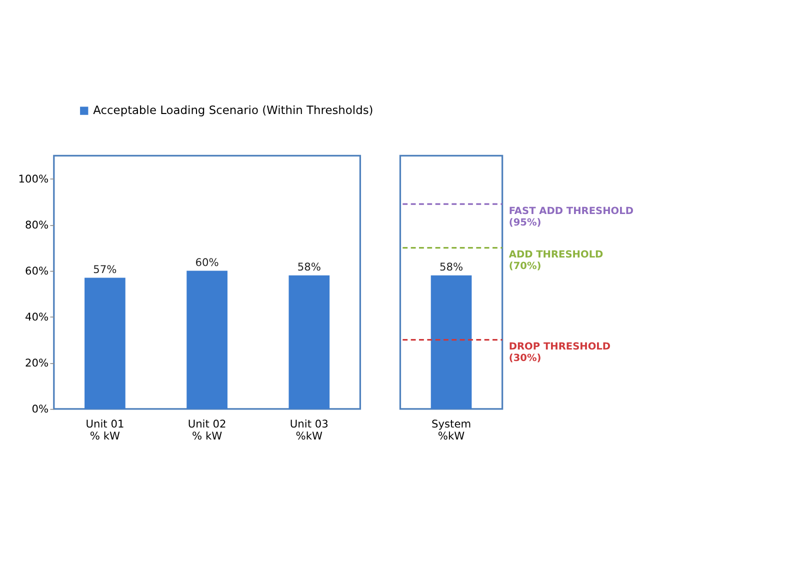 The height and width of the screenshot is (579, 798). I want to click on x-tick-label: Unit 01 % kW, so click(105, 430).